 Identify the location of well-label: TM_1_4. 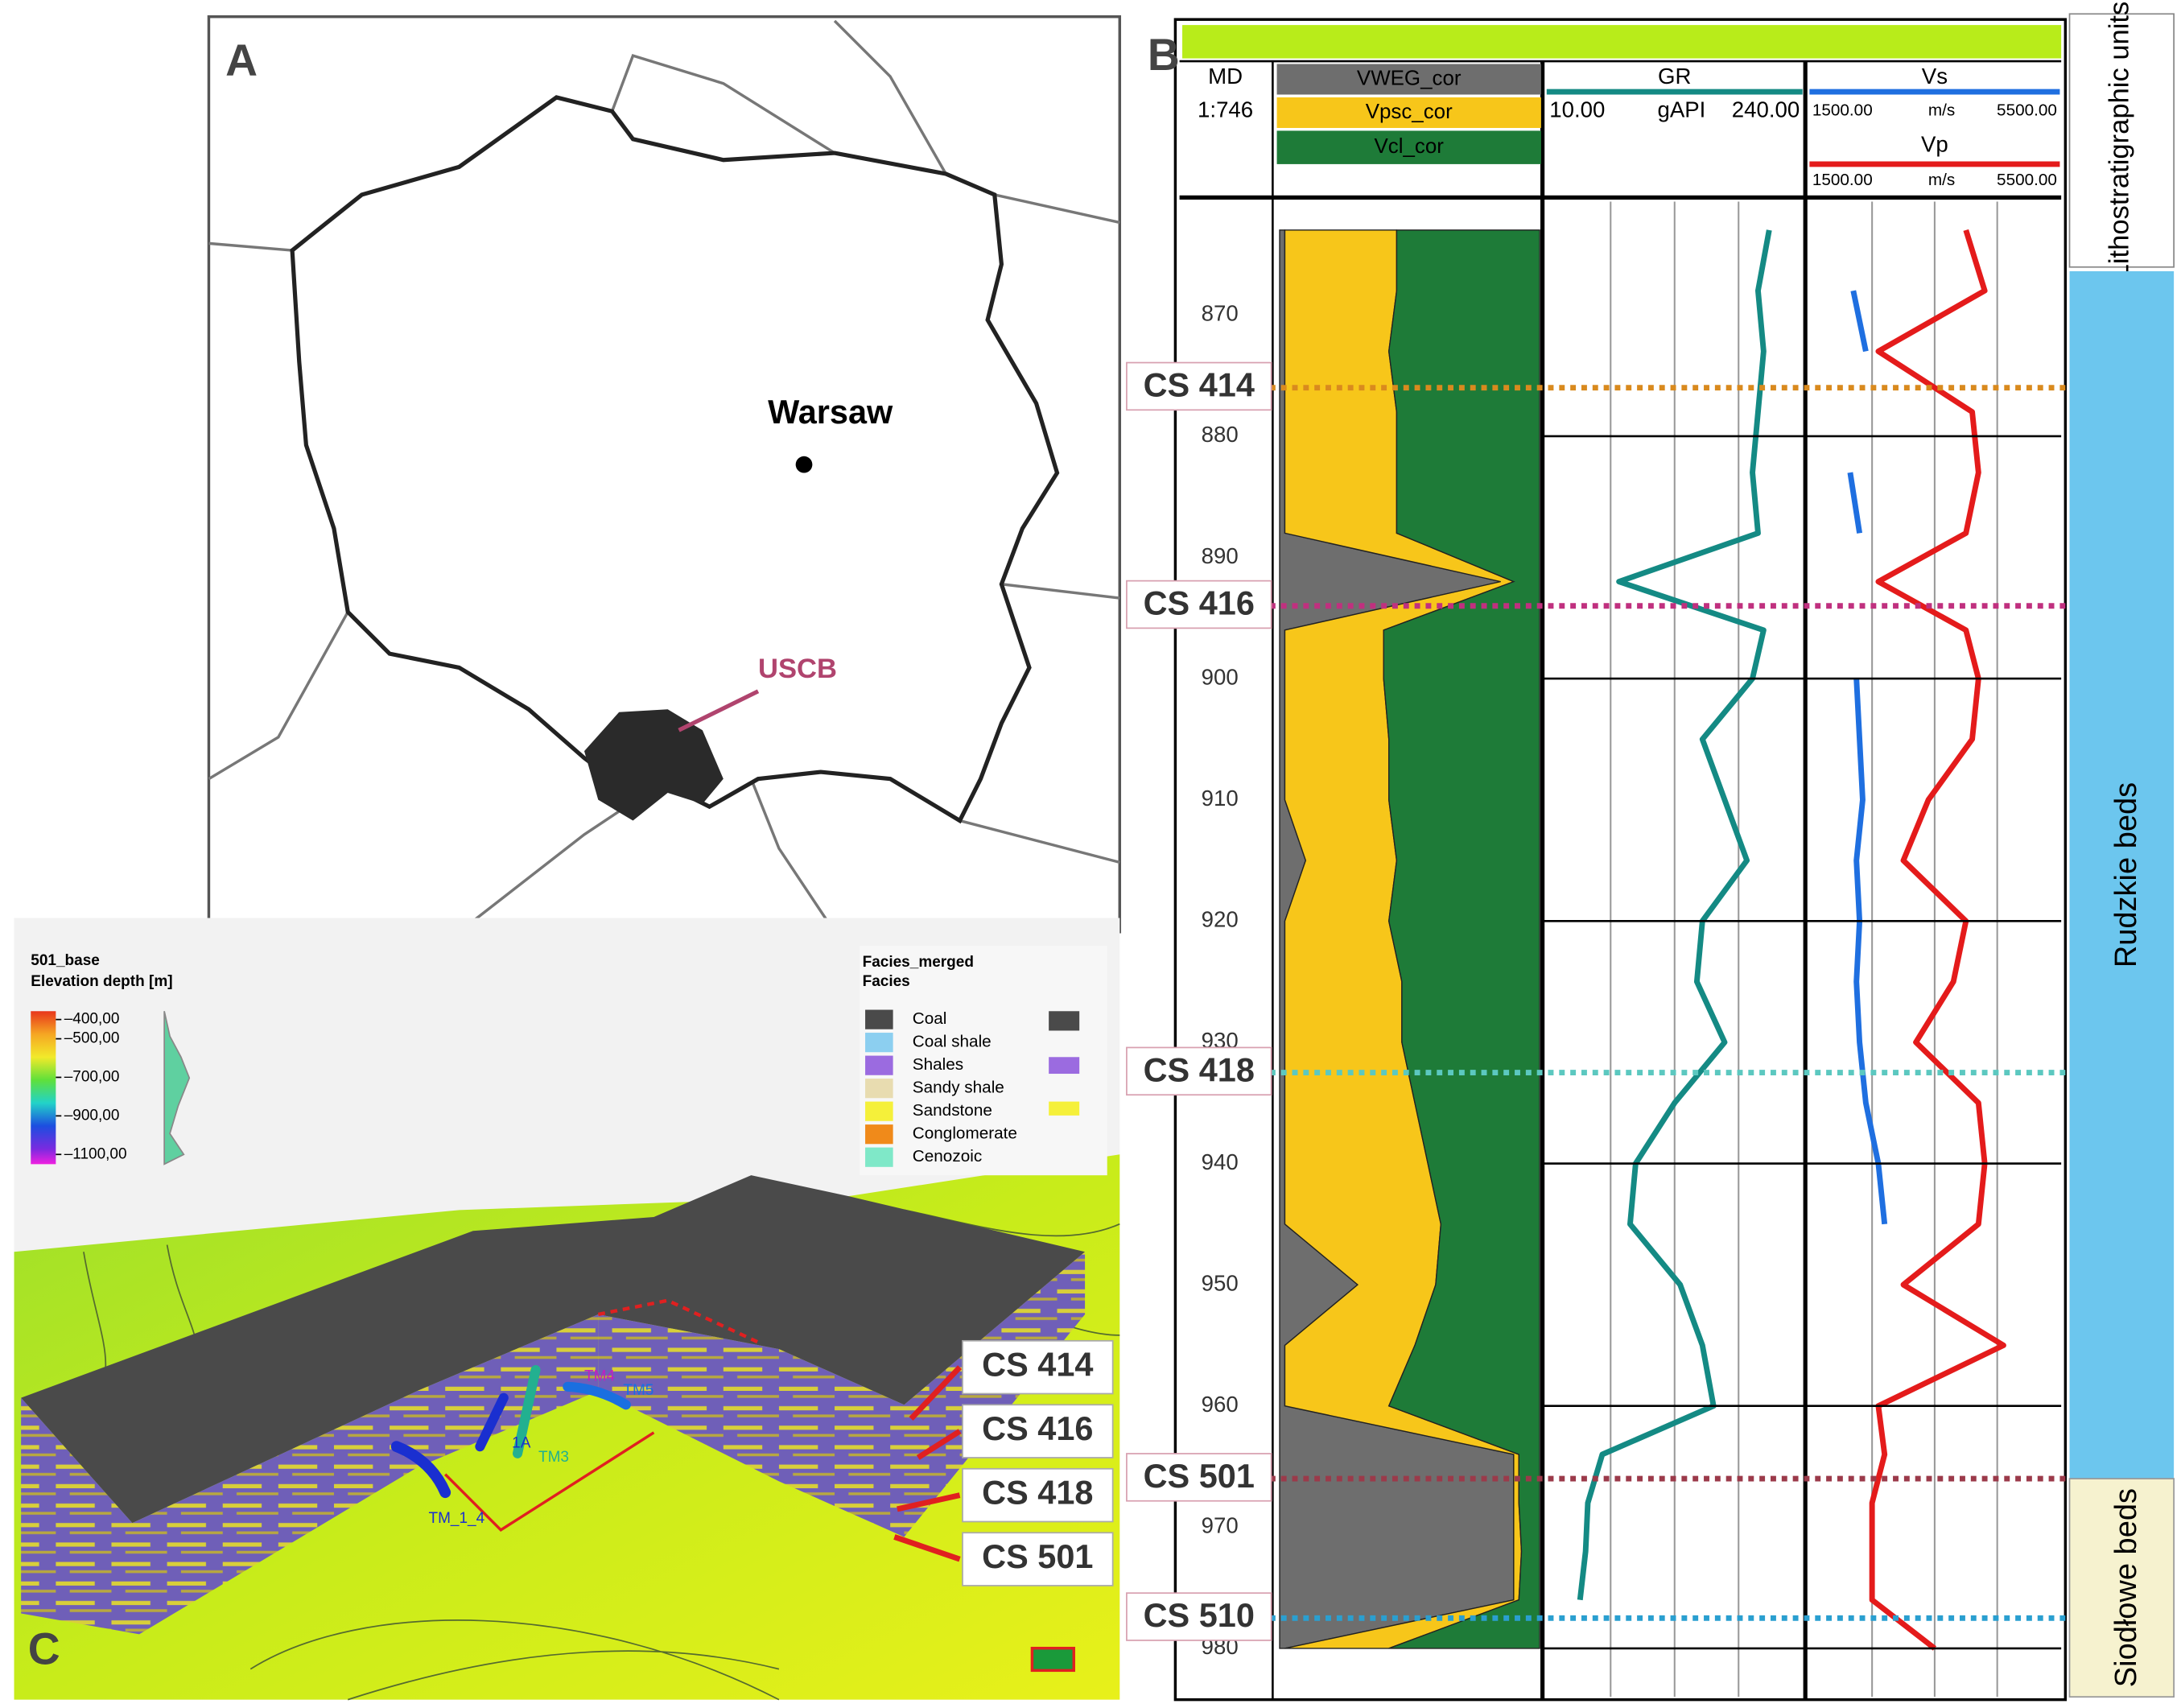
(456, 1518).